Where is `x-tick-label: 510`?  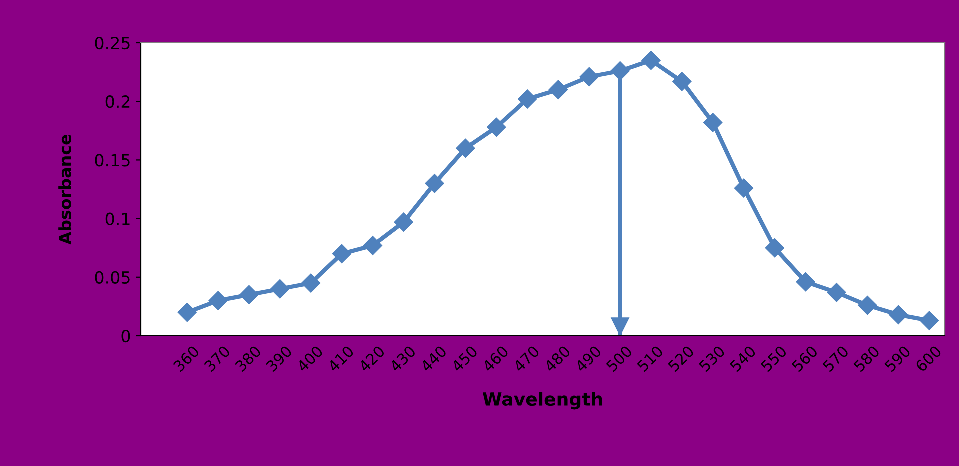 x-tick-label: 510 is located at coordinates (650, 358).